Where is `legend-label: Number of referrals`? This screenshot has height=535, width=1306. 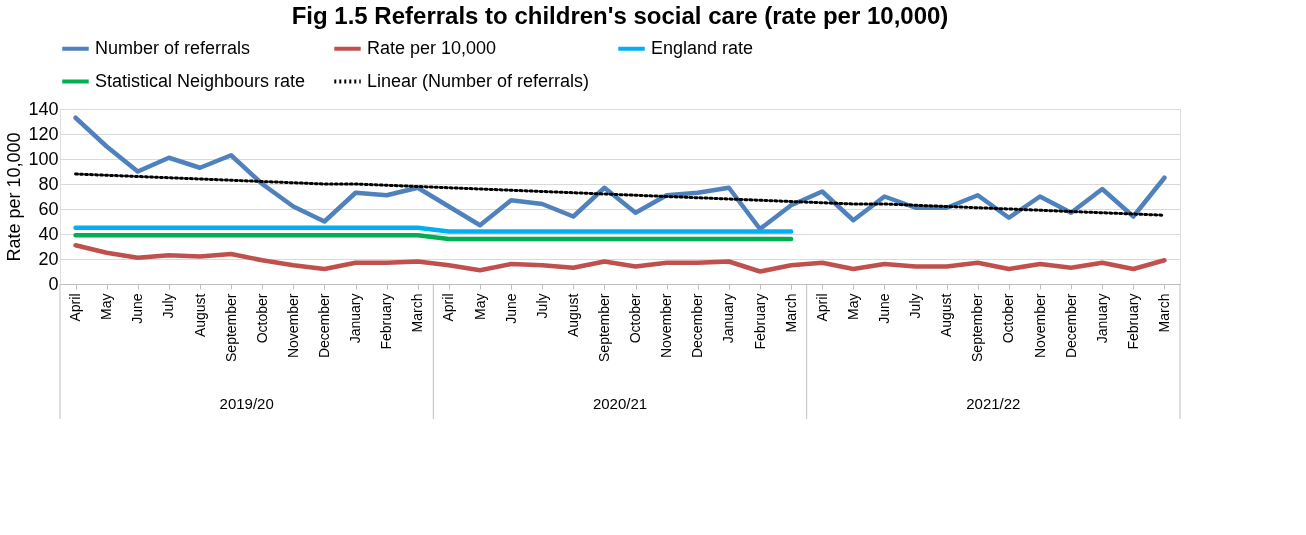 legend-label: Number of referrals is located at coordinates (173, 47).